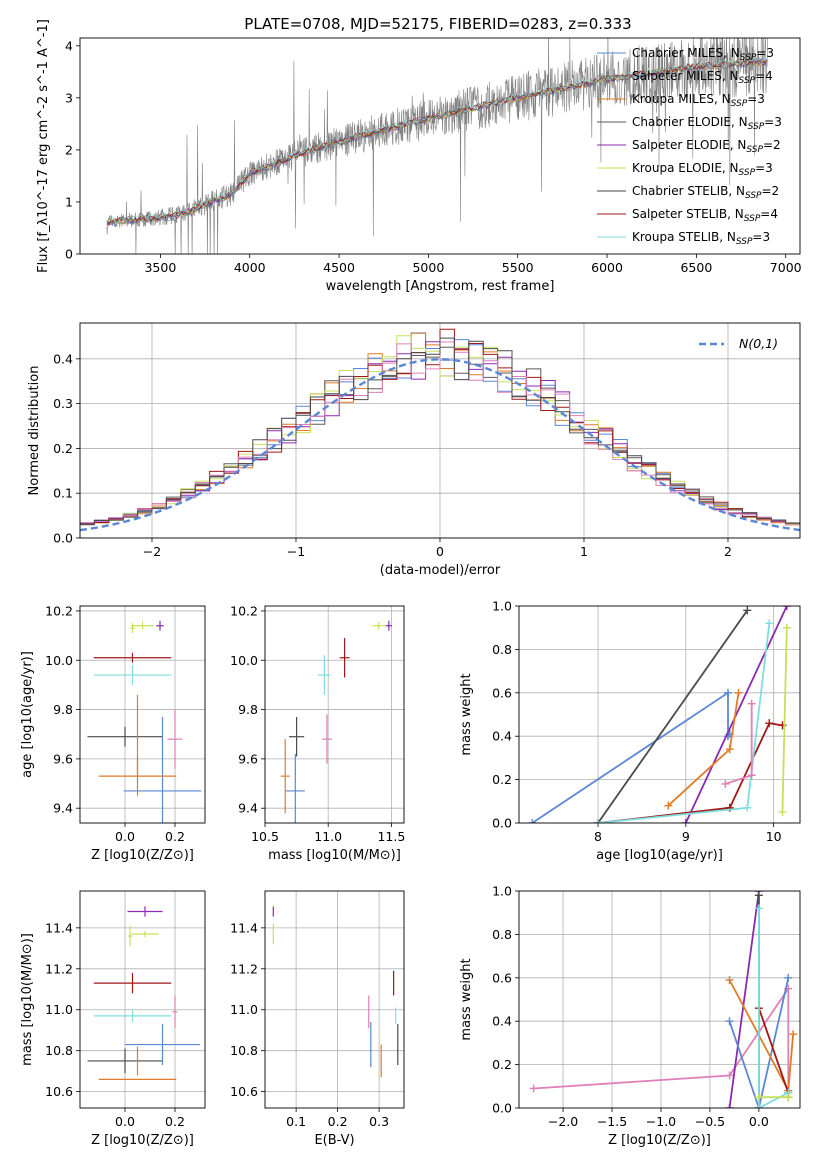 This screenshot has height=1170, width=819. I want to click on residuals-xlabel: (data-model)/error, so click(440, 570).